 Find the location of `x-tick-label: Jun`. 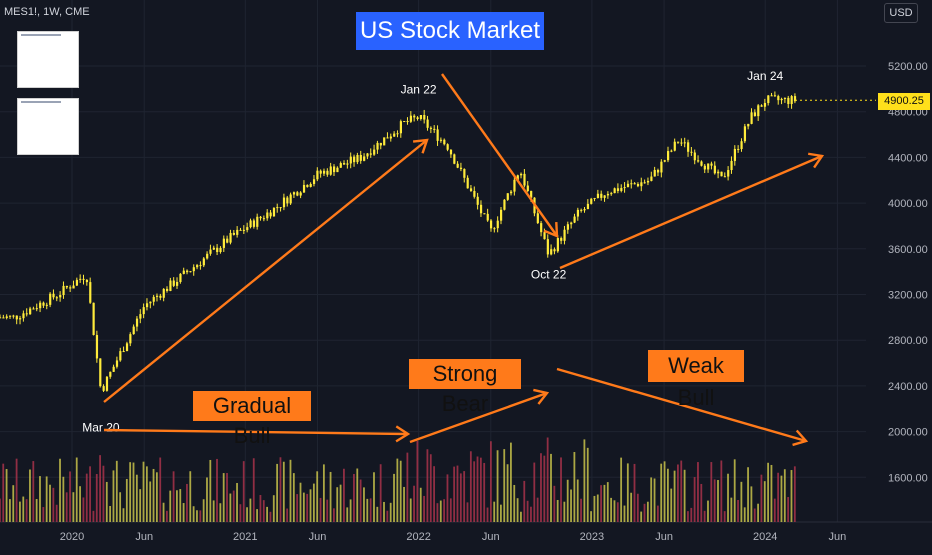

x-tick-label: Jun is located at coordinates (838, 537).